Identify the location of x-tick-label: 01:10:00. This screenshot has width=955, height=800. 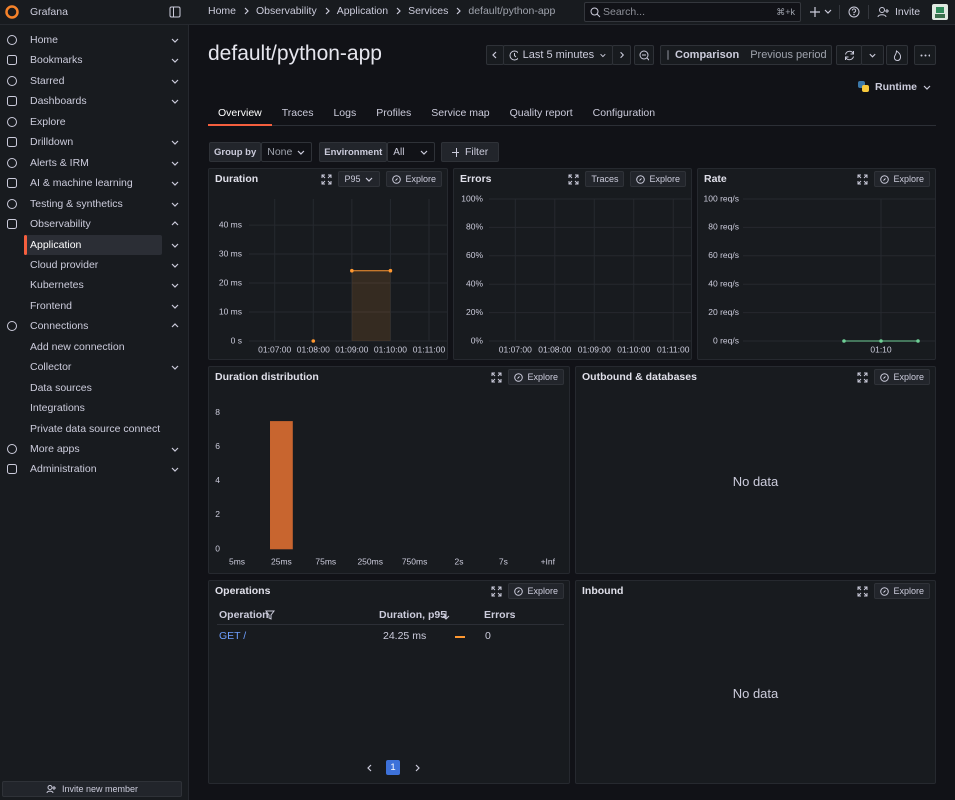
(390, 349).